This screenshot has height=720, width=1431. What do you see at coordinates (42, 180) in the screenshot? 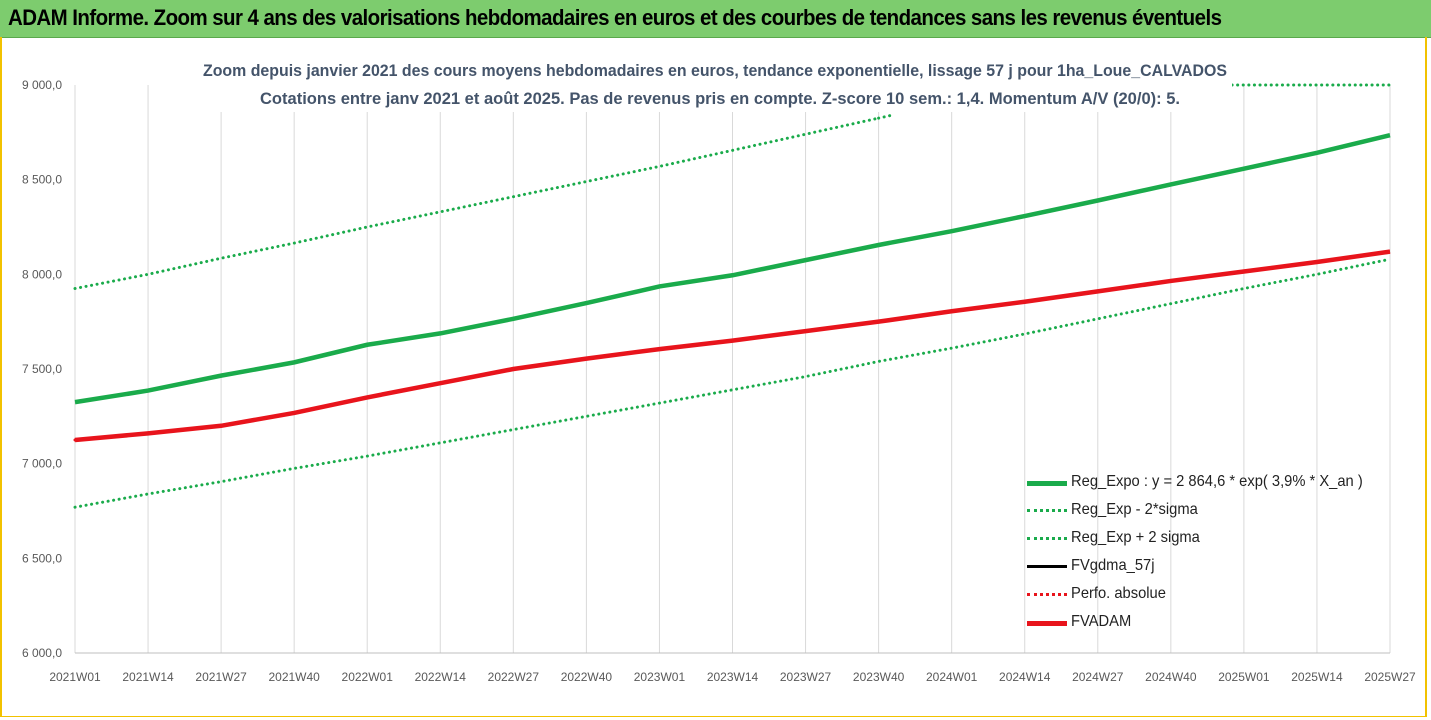
I see `y-tick-label: 8 500,0` at bounding box center [42, 180].